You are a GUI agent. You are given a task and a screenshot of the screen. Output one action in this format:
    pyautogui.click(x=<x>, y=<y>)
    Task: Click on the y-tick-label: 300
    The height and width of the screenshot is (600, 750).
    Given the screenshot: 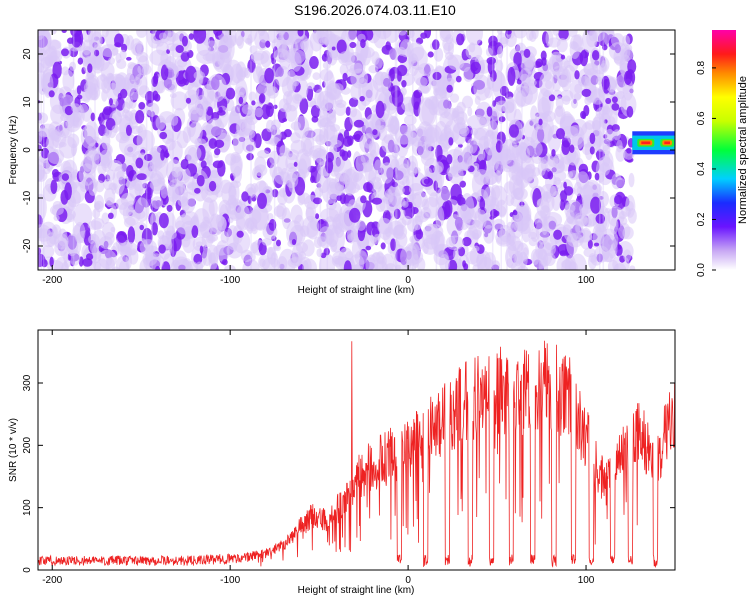 What is the action you would take?
    pyautogui.click(x=27, y=382)
    